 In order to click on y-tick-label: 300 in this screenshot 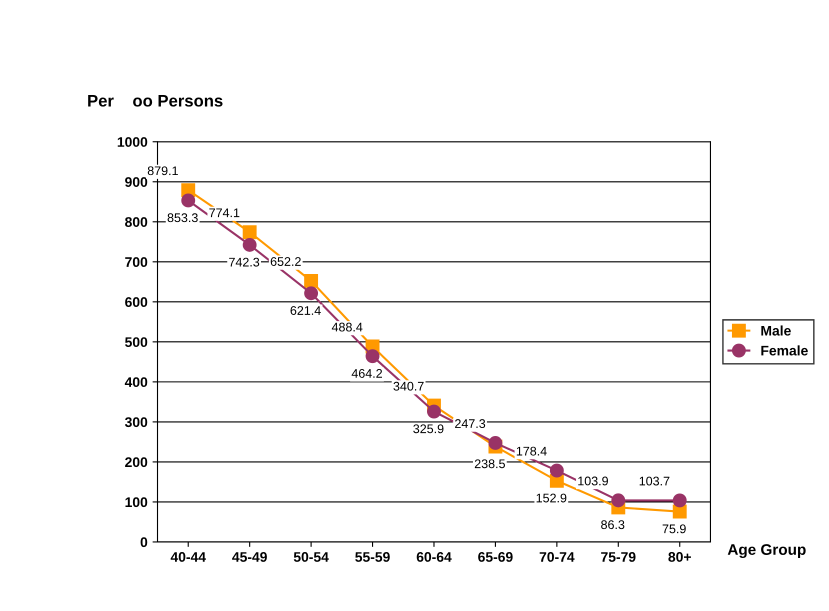, I will do `click(136, 422)`.